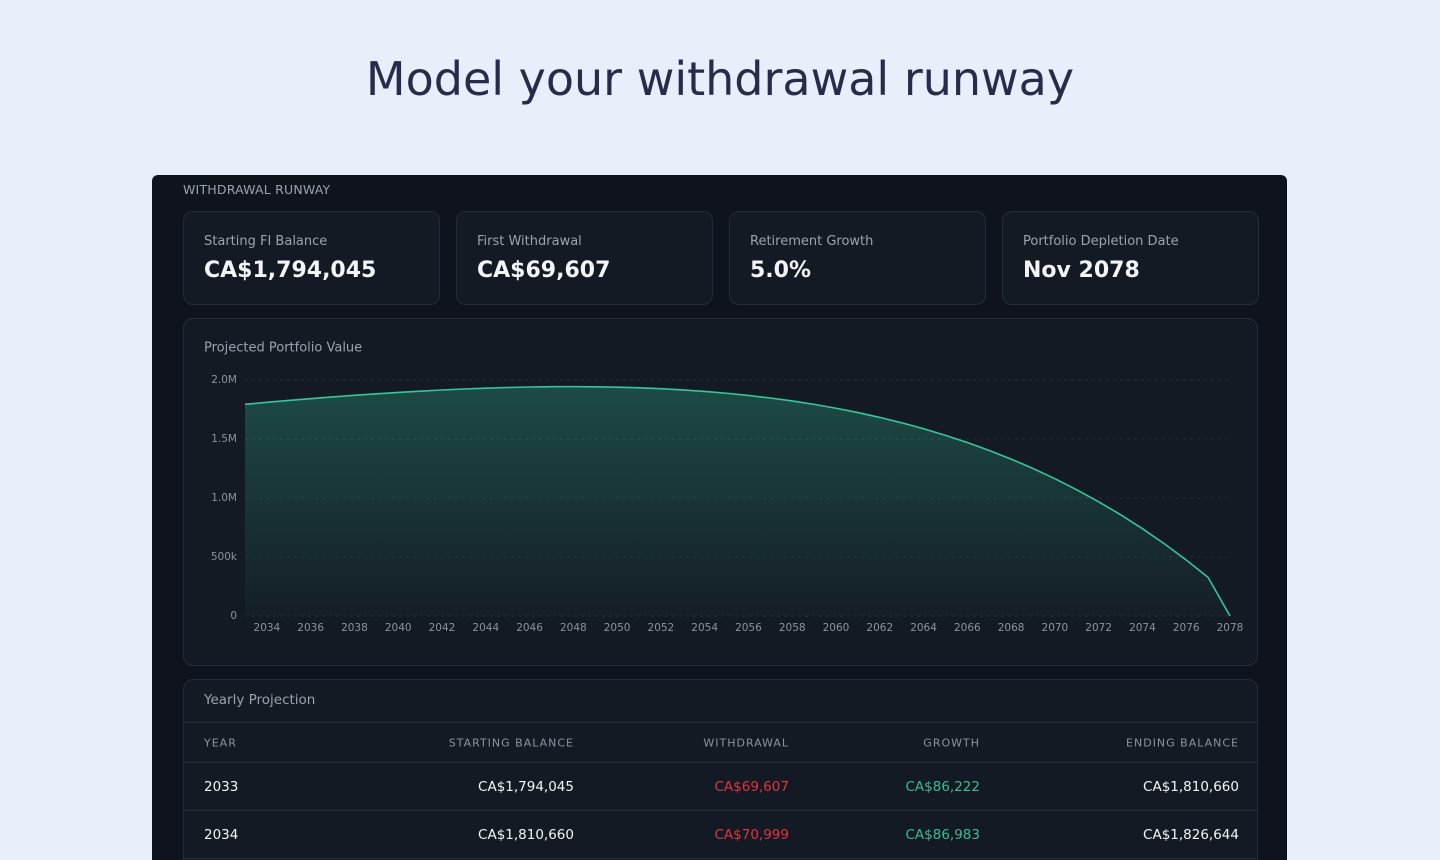  What do you see at coordinates (1186, 628) in the screenshot?
I see `x-tick-label: 2076` at bounding box center [1186, 628].